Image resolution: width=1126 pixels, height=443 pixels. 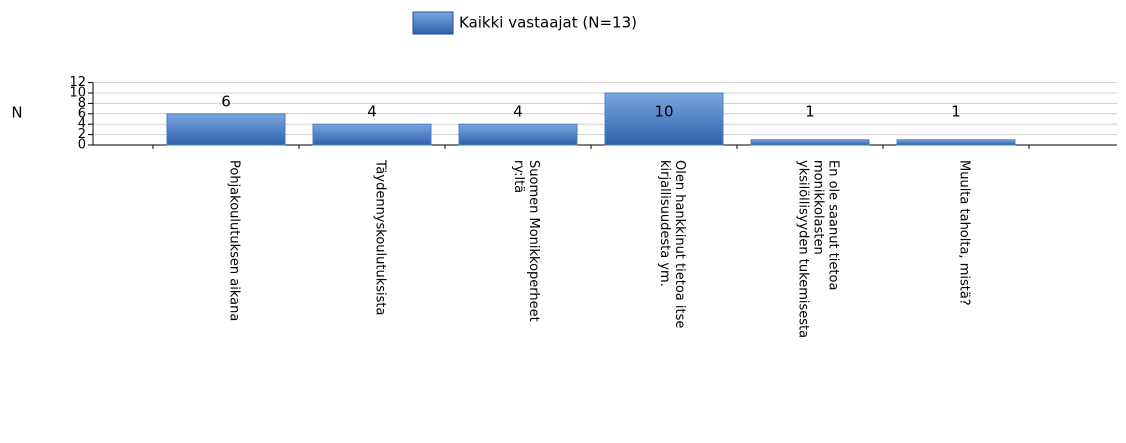 What do you see at coordinates (82, 103) in the screenshot?
I see `y-tick-label: 8` at bounding box center [82, 103].